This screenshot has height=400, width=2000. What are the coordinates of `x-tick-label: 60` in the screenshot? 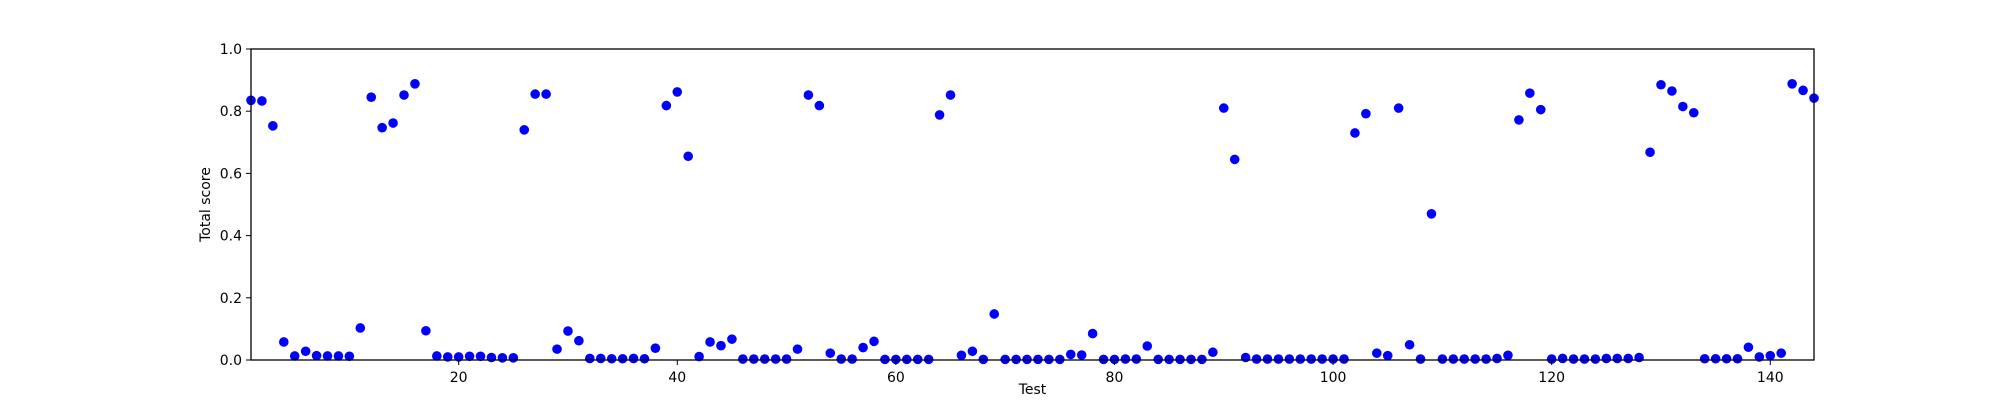 It's located at (896, 378).